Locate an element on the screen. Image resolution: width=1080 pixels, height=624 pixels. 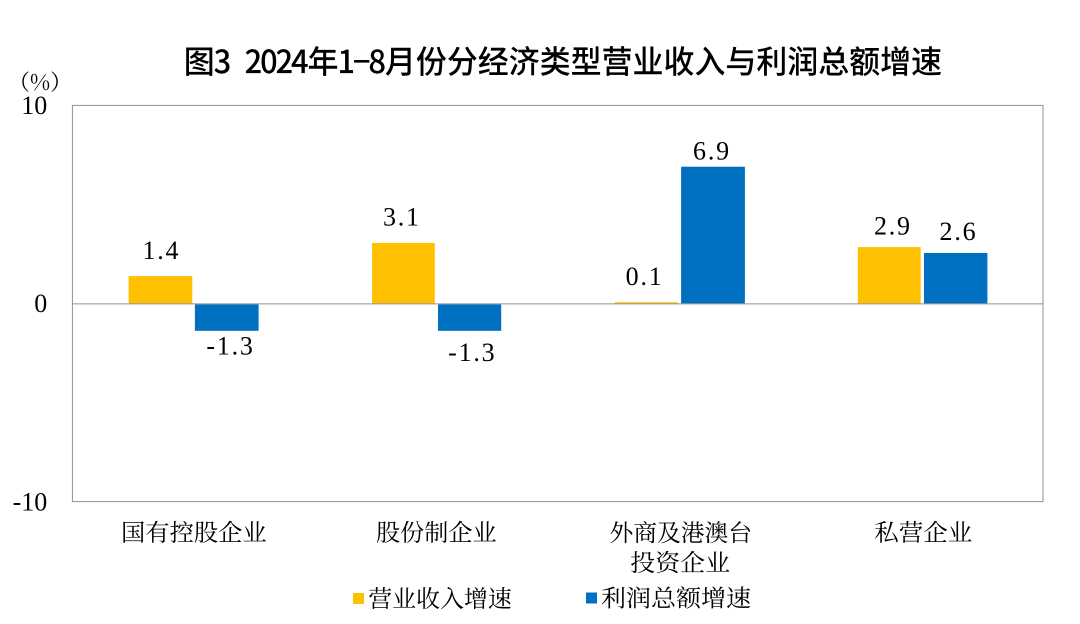
svg-text: 6.9 is located at coordinates (712, 150).